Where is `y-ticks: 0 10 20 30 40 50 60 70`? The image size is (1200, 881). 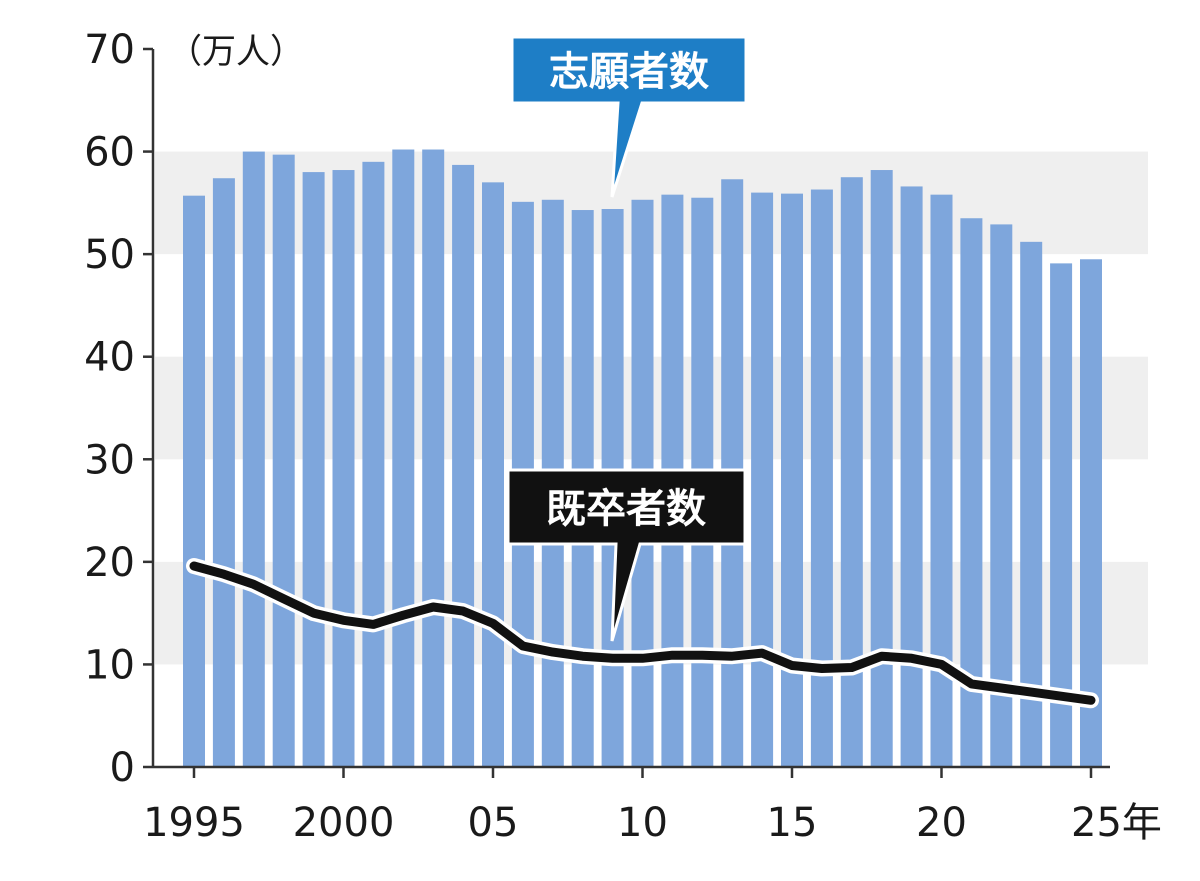 y-ticks: 0 10 20 30 40 50 60 70 is located at coordinates (118, 409).